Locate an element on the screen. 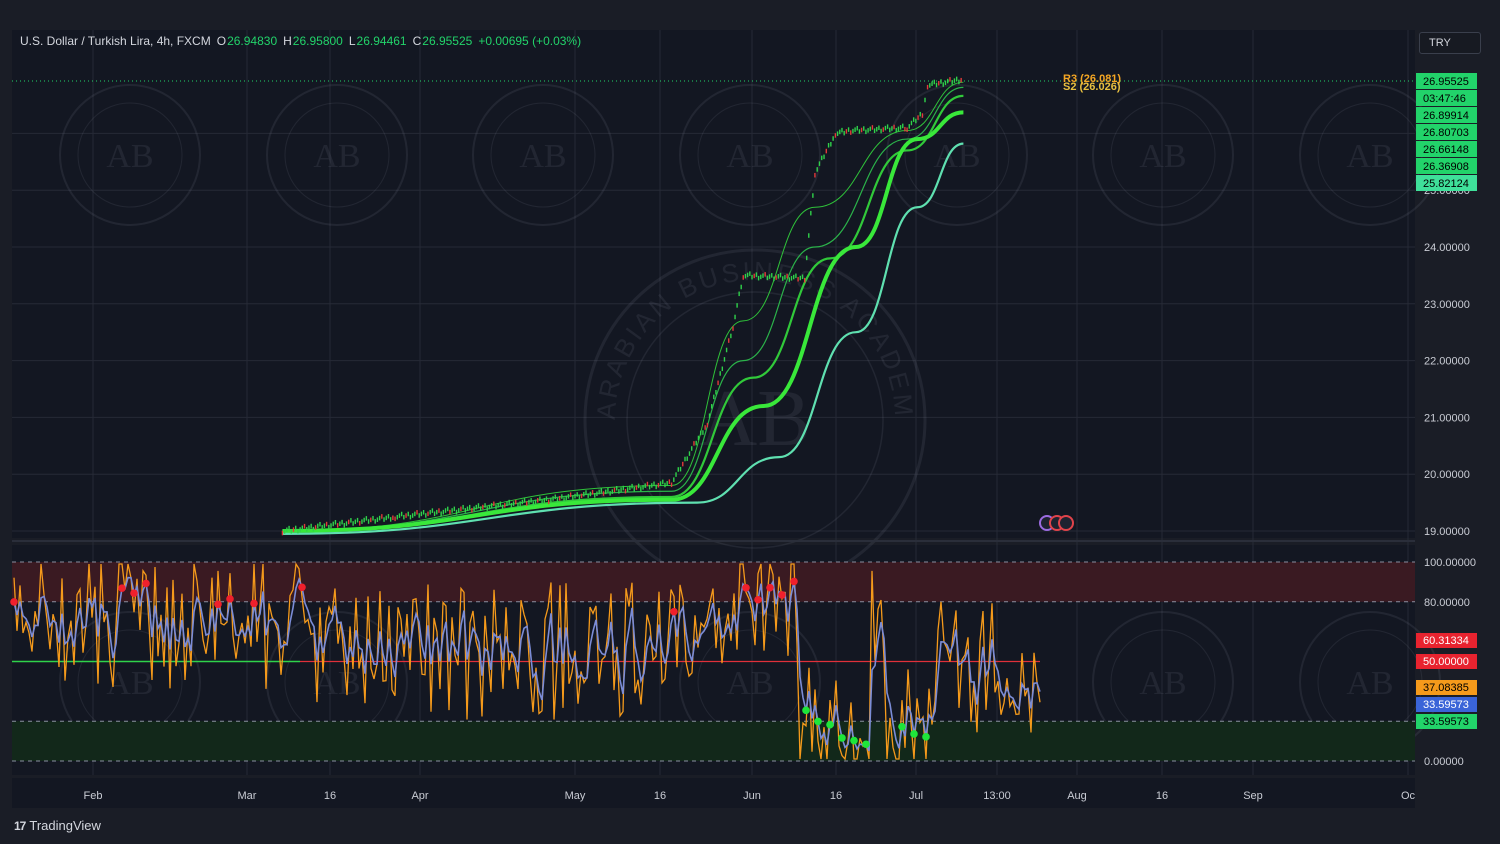 This screenshot has height=844, width=1500. price-label-0: 26.95525 is located at coordinates (1446, 82).